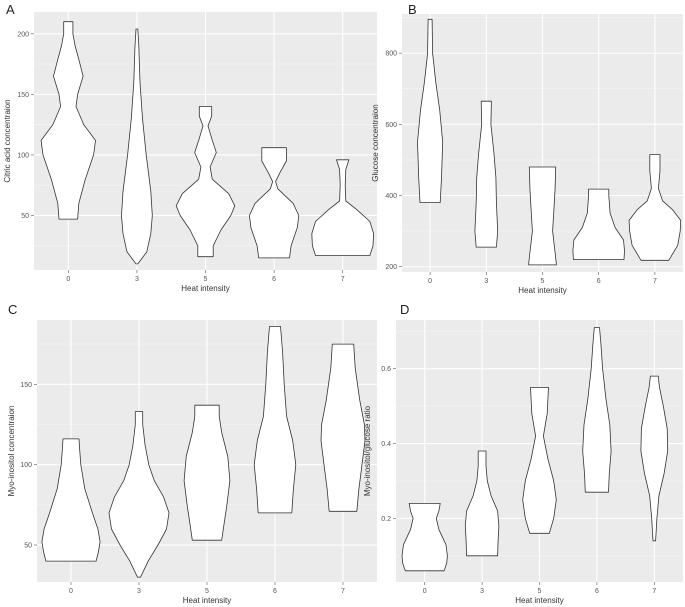  What do you see at coordinates (367, 450) in the screenshot?
I see `y-axis-label: Myo-inositol/glucose ratio` at bounding box center [367, 450].